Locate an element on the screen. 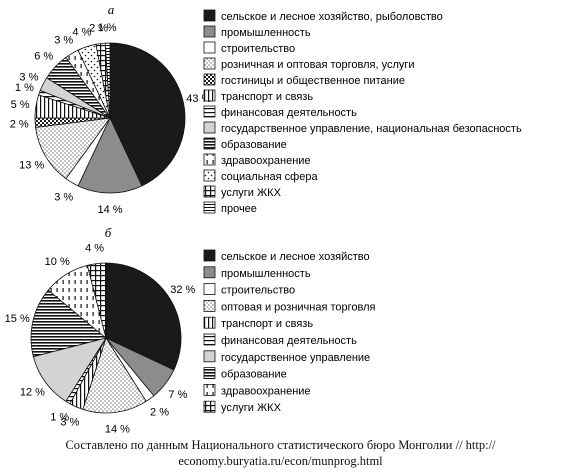  slice-percent-label: 10 % is located at coordinates (57, 262).